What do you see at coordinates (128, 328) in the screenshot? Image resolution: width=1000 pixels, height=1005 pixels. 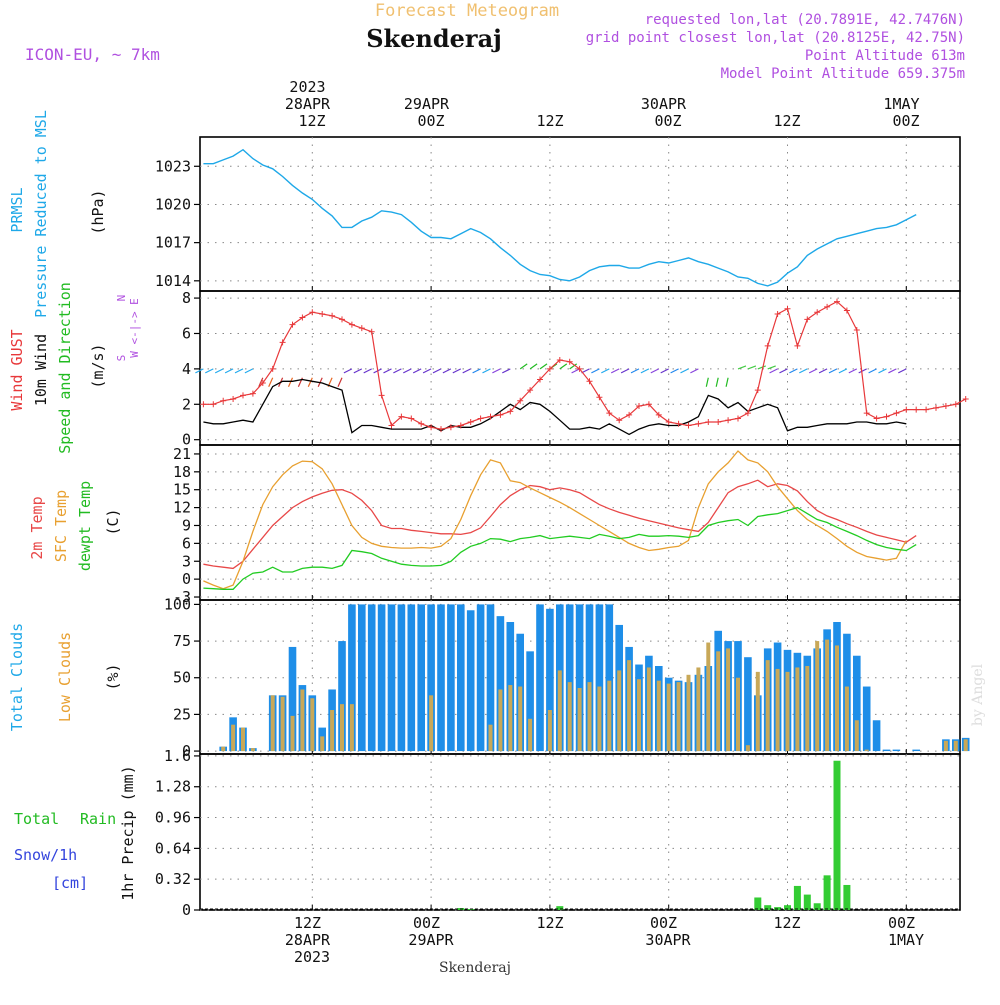 I see `compass-icon: N W <-|-> E S` at bounding box center [128, 328].